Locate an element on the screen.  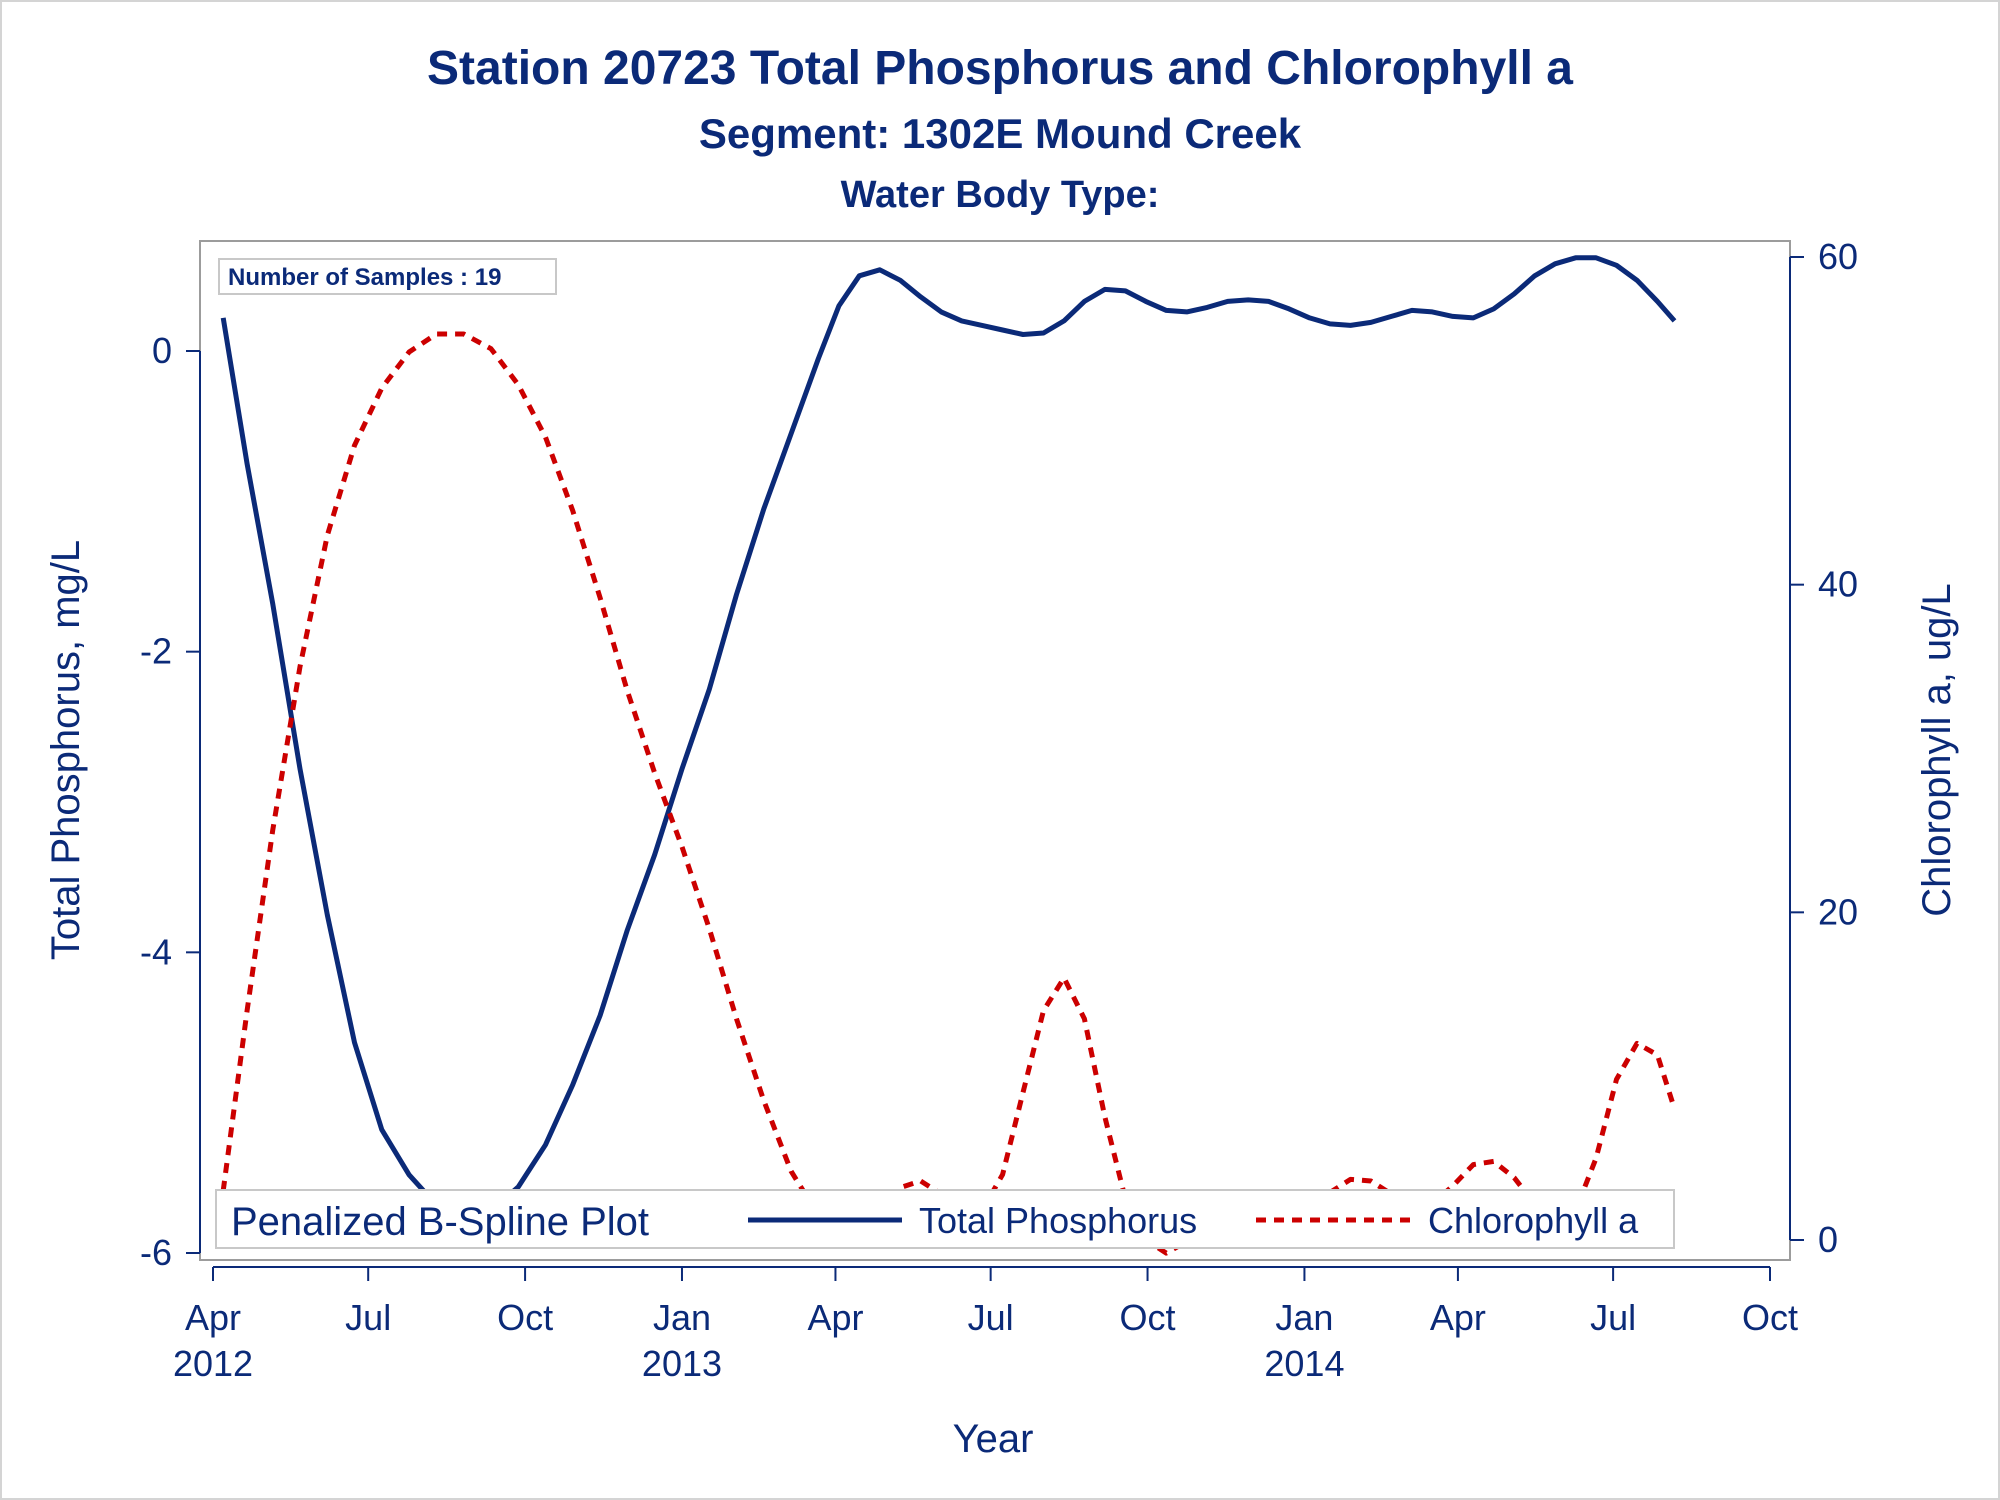
legend-label-total-phosphorus: Total Phosphorus is located at coordinates (1058, 1220).